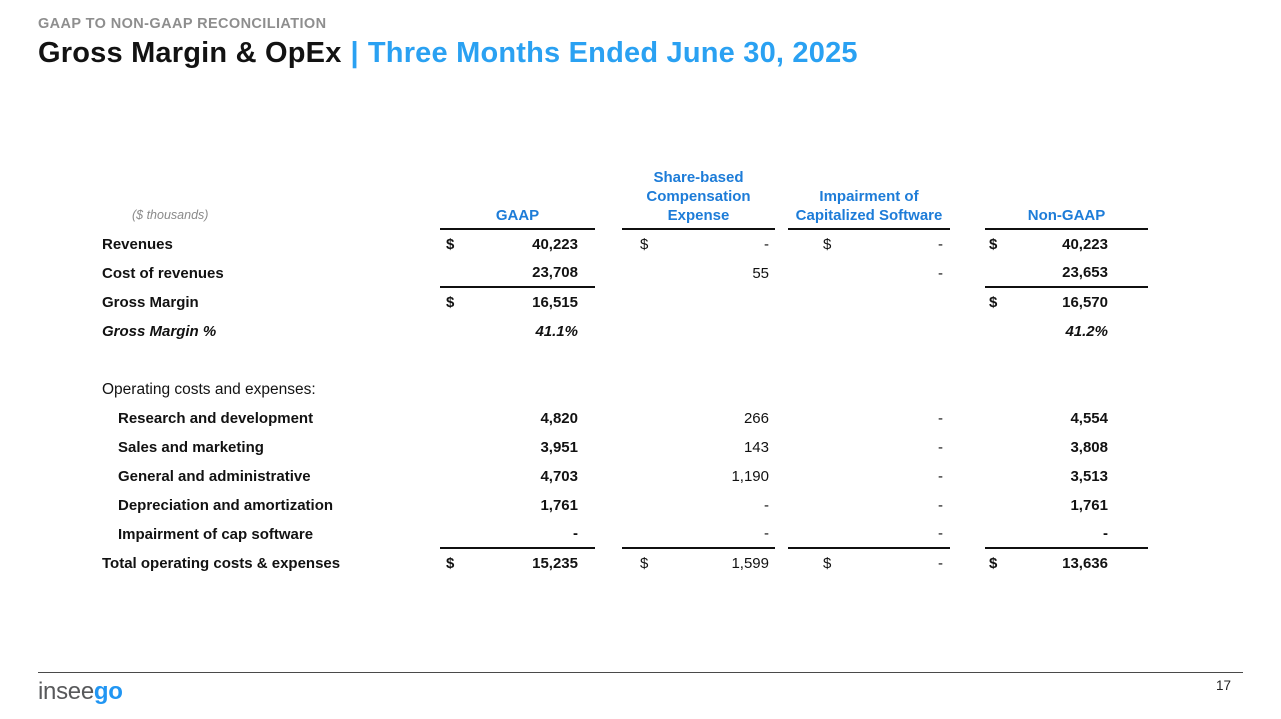  I want to click on cell-ng, so click(1066, 389).